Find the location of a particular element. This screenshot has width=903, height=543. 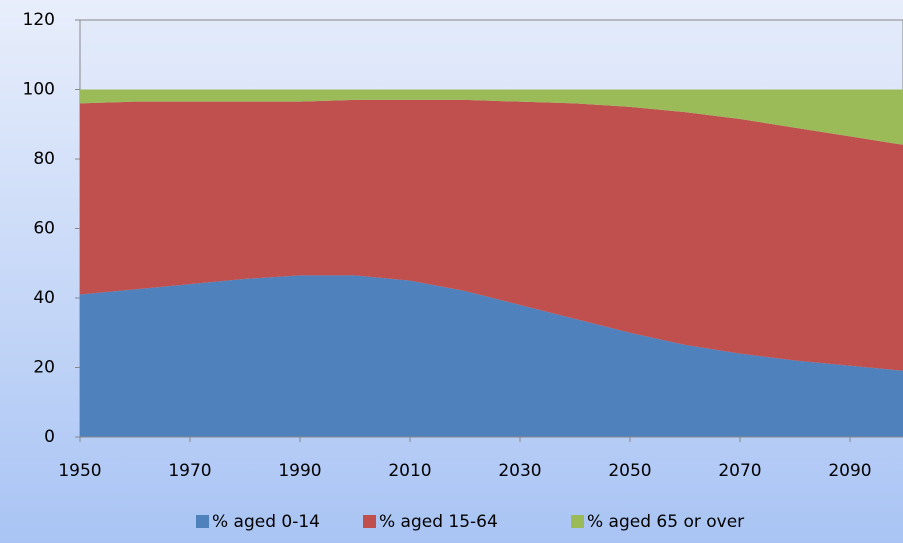

y-tick-label: 120 is located at coordinates (39, 20).